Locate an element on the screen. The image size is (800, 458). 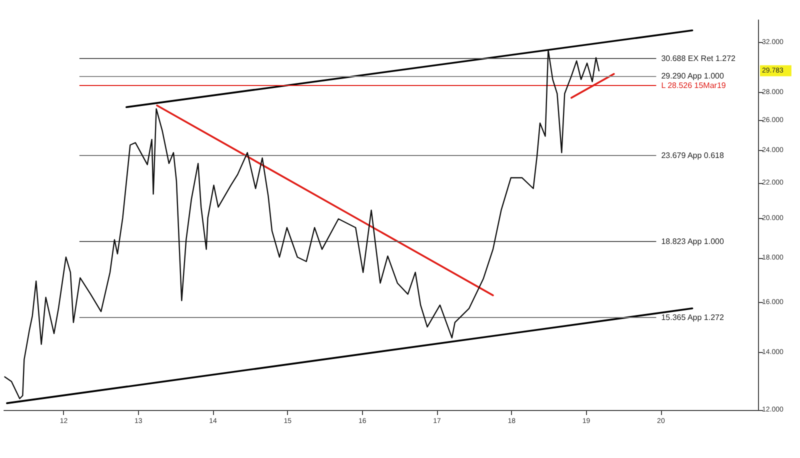
ref-line-label: 23.679 App 0.618 is located at coordinates (692, 155).